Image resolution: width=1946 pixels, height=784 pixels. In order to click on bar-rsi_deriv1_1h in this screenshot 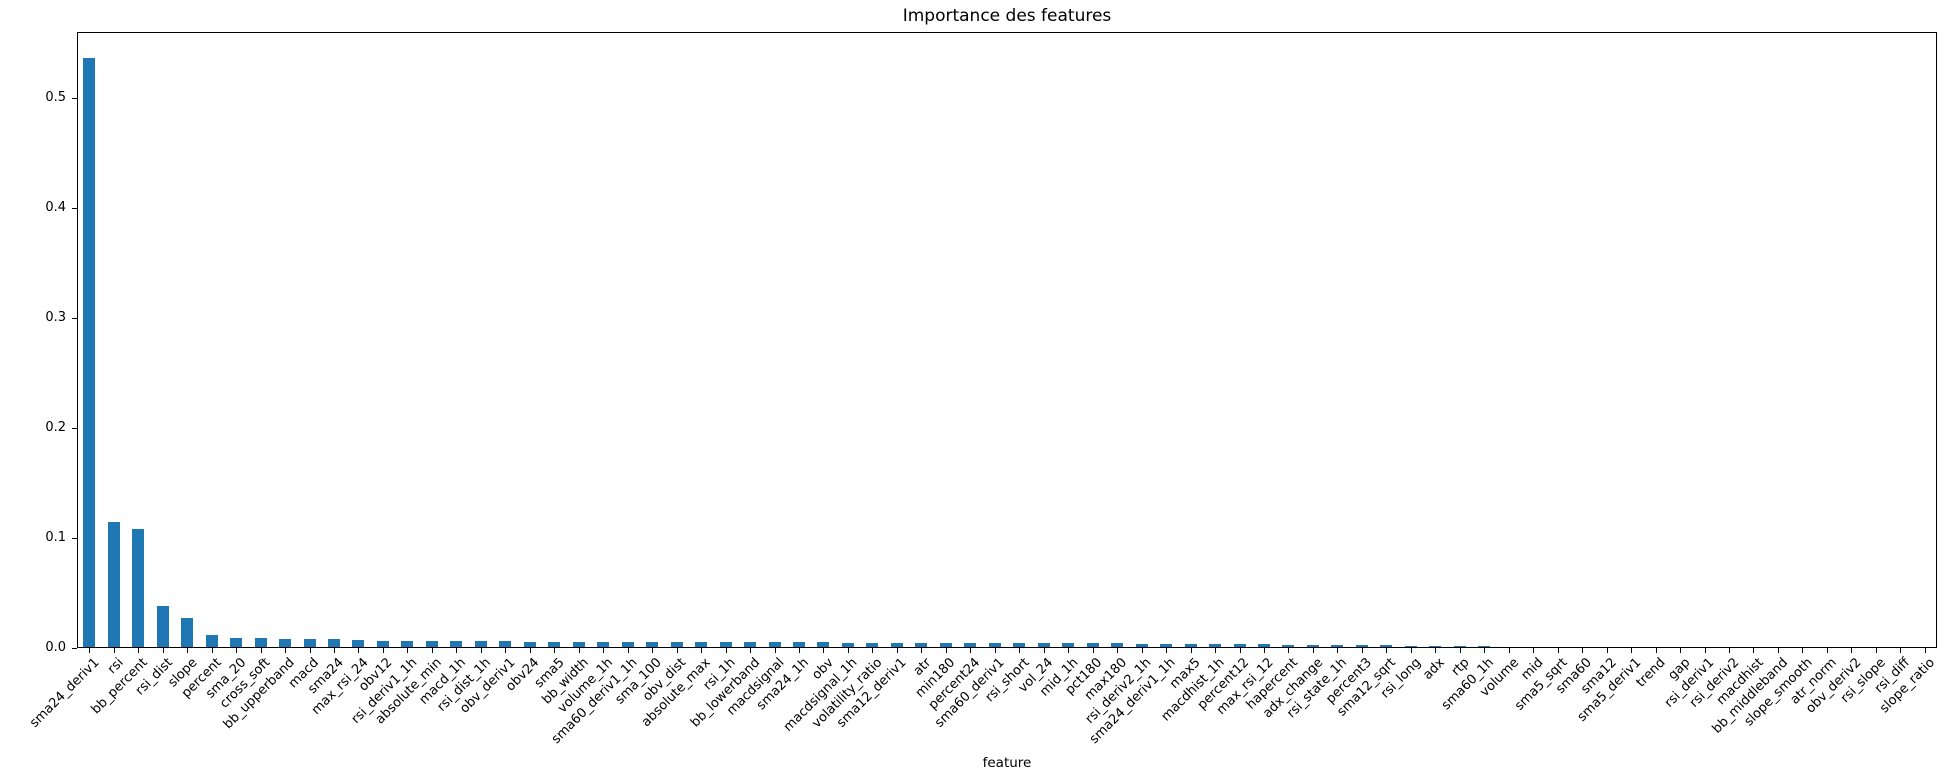, I will do `click(407, 644)`.